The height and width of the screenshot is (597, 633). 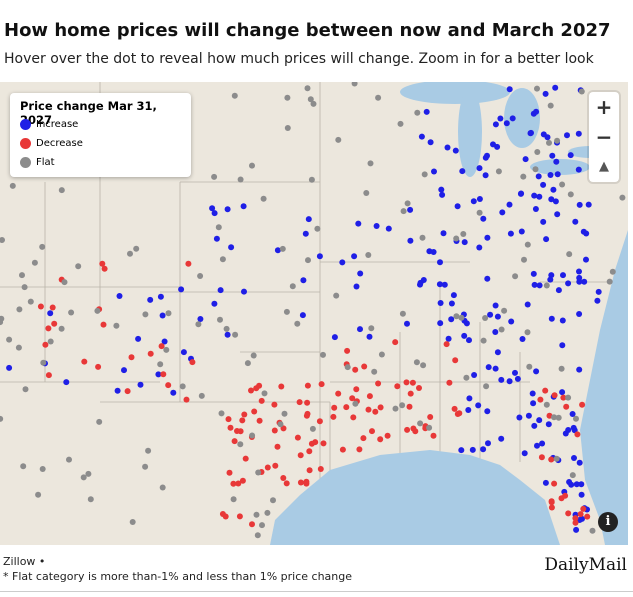 I want to click on zoom-in: +, so click(x=604, y=107).